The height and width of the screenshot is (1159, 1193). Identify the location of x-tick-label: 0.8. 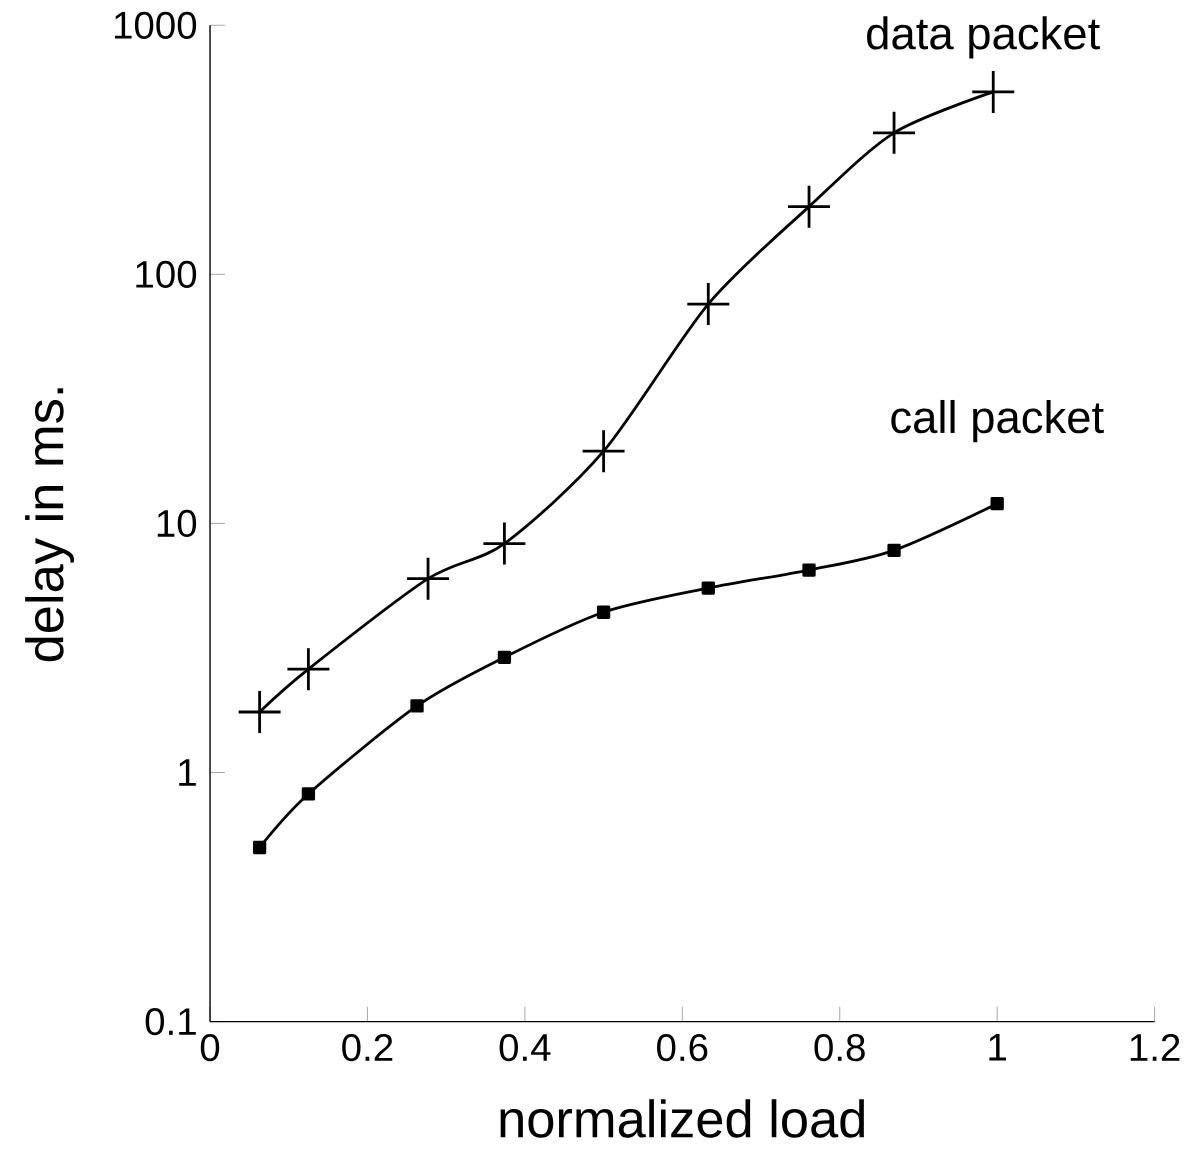
(839, 1048).